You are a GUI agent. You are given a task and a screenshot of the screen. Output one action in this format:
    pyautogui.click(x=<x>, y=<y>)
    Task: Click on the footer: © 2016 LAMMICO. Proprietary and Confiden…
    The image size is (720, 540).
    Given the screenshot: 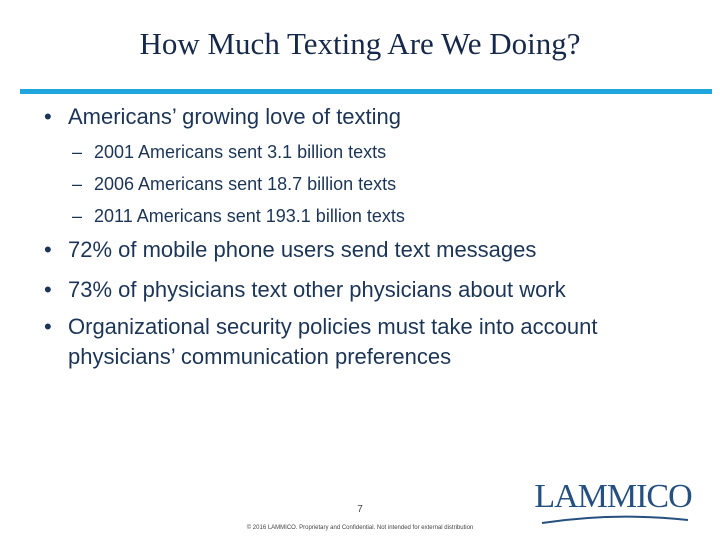 What is the action you would take?
    pyautogui.click(x=360, y=528)
    